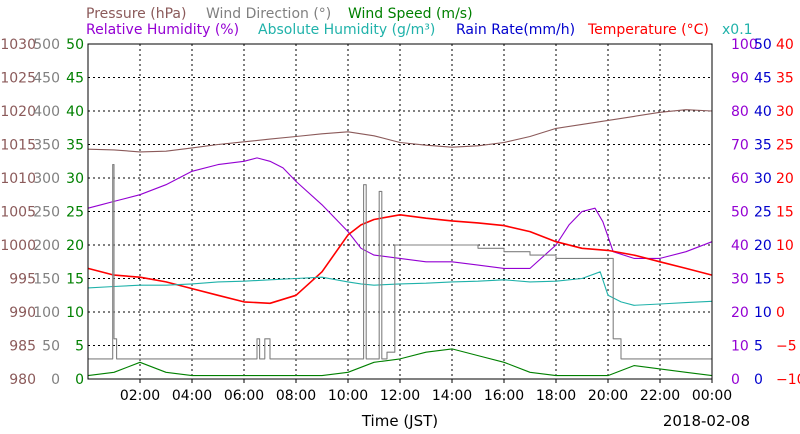 The width and height of the screenshot is (800, 434). What do you see at coordinates (648, 30) in the screenshot?
I see `legend-item-temperature: Temperature (°C)` at bounding box center [648, 30].